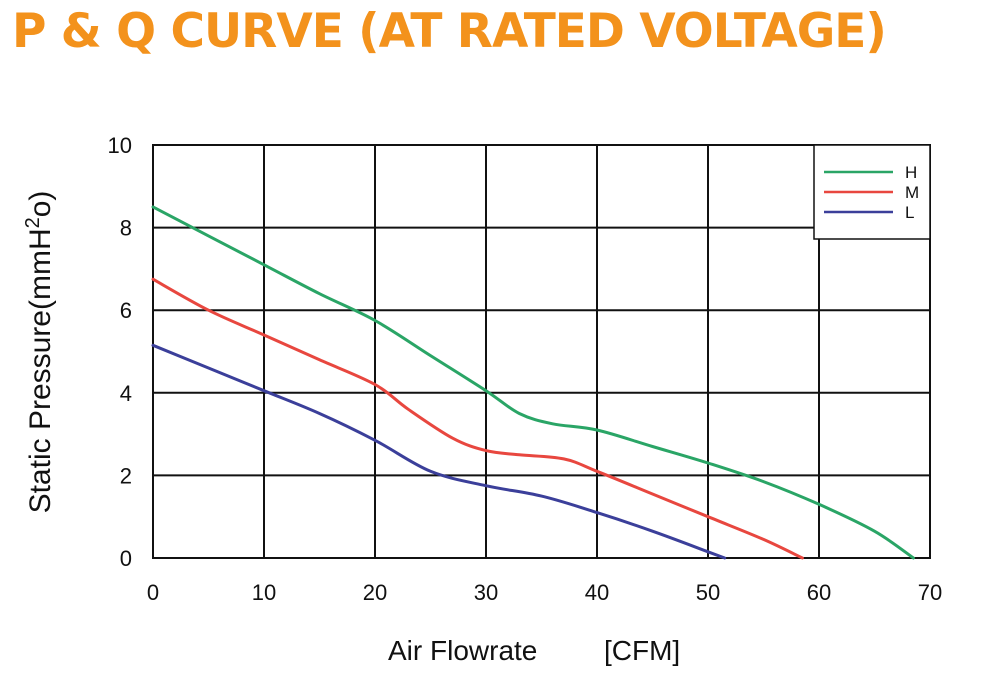 This screenshot has height=682, width=1004. I want to click on y-tick-label-0: 0, so click(126, 558).